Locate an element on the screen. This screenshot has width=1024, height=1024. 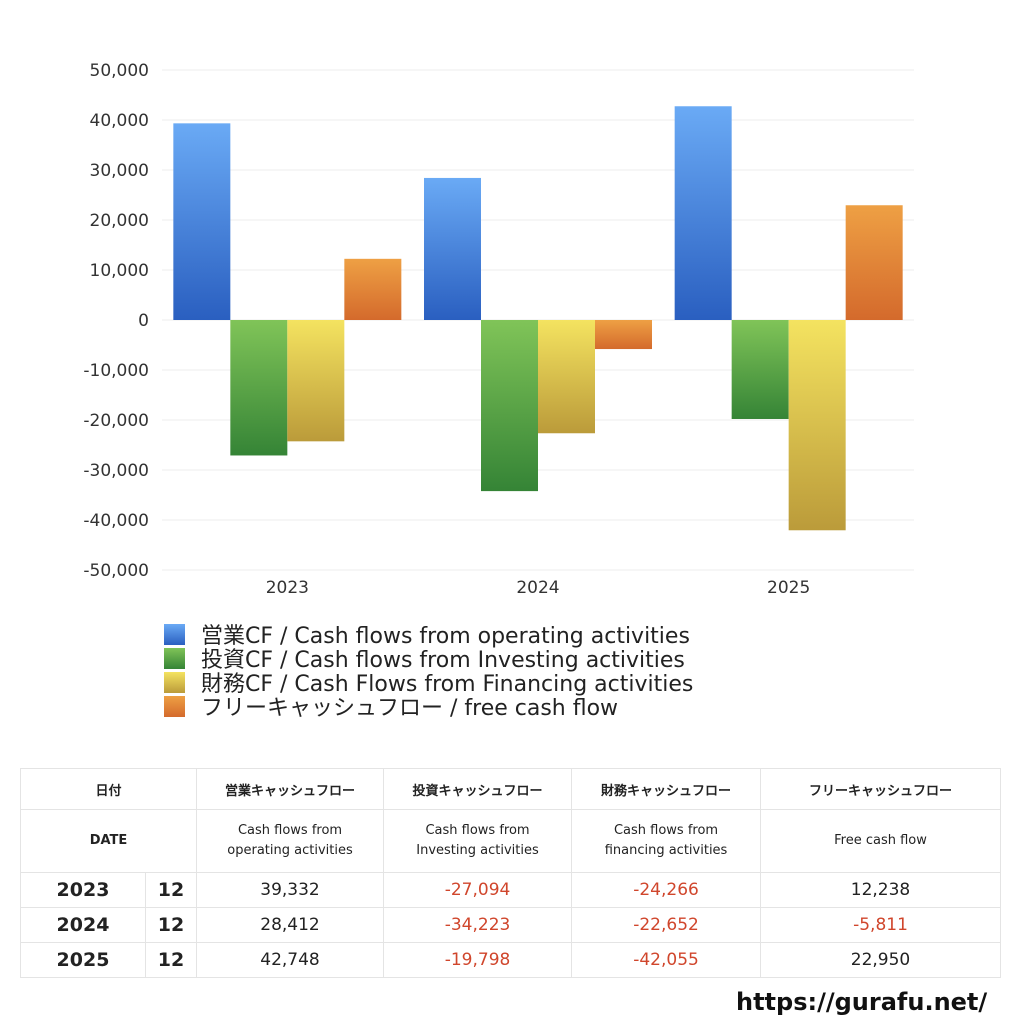
bar-free-2025 is located at coordinates (874, 262).